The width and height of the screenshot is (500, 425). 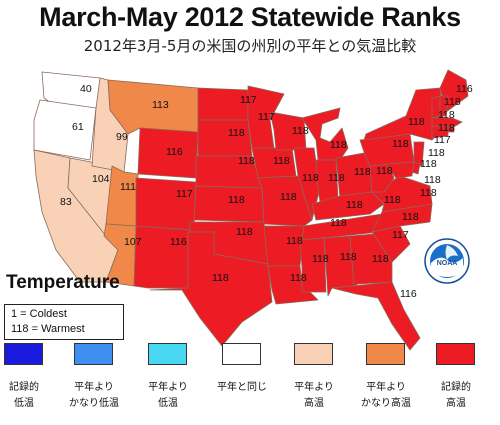 I want to click on rank-label-ky: 118, so click(x=354, y=205).